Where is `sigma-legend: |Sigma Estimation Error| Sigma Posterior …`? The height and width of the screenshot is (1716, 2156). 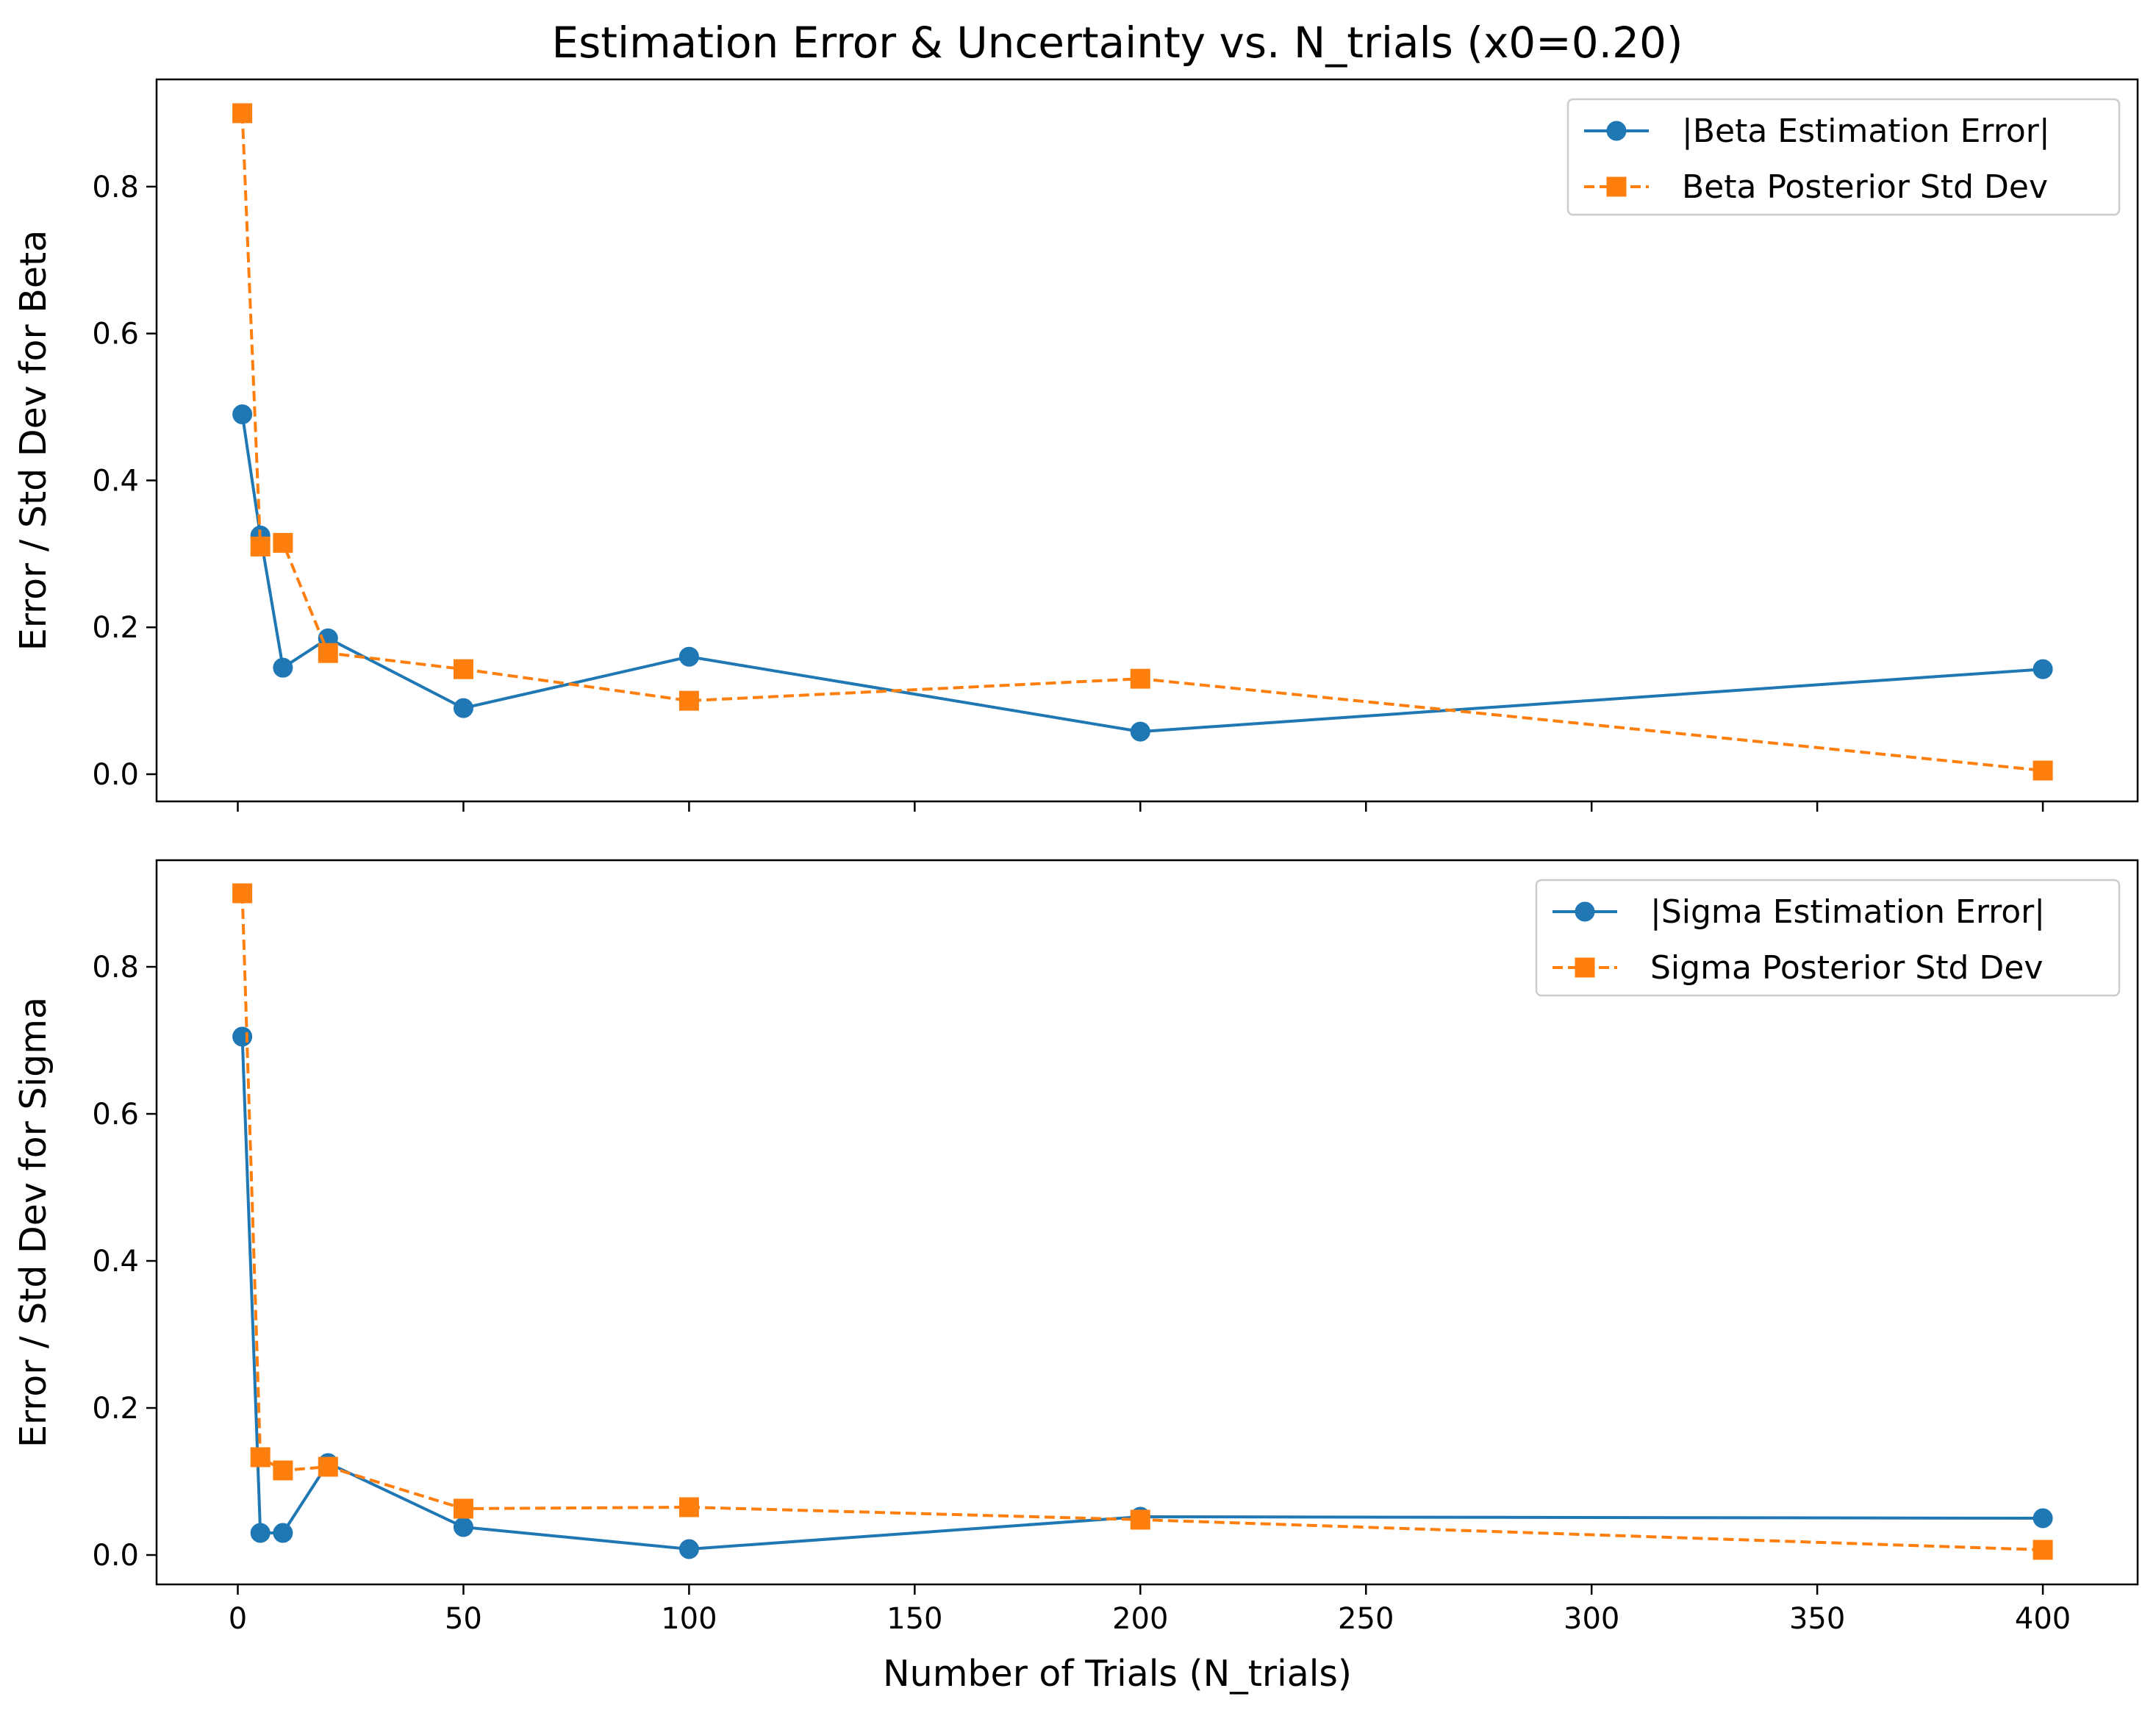
sigma-legend: |Sigma Estimation Error| Sigma Posterior … is located at coordinates (1828, 938).